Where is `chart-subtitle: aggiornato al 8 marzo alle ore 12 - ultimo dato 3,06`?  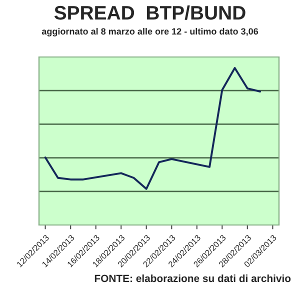
chart-subtitle: aggiornato al 8 marzo alle ore 12 - ultimo dato 3,06 is located at coordinates (150, 32).